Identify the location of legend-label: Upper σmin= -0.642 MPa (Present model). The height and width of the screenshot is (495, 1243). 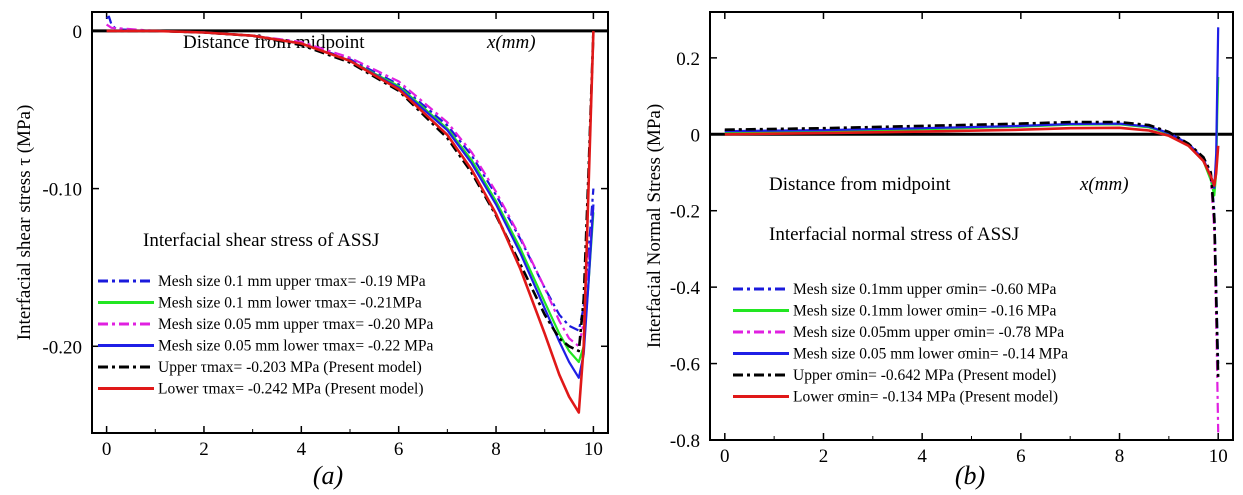
(924, 375).